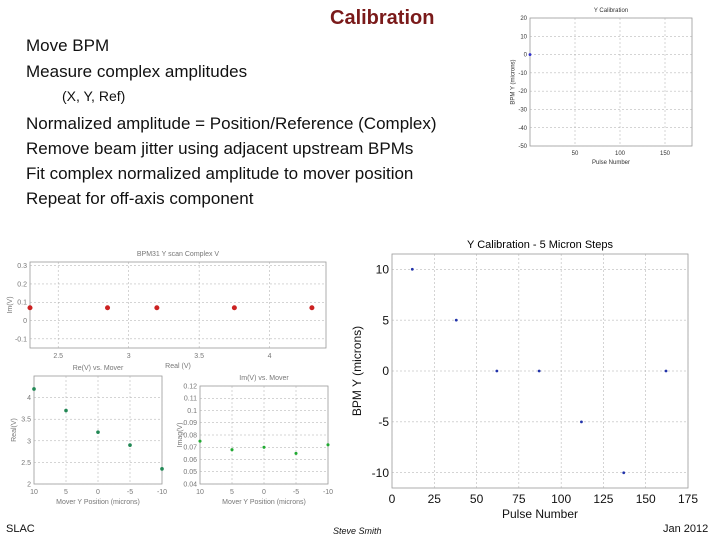  What do you see at coordinates (178, 254) in the screenshot?
I see `chart-title: BPM31 Y scan Complex V` at bounding box center [178, 254].